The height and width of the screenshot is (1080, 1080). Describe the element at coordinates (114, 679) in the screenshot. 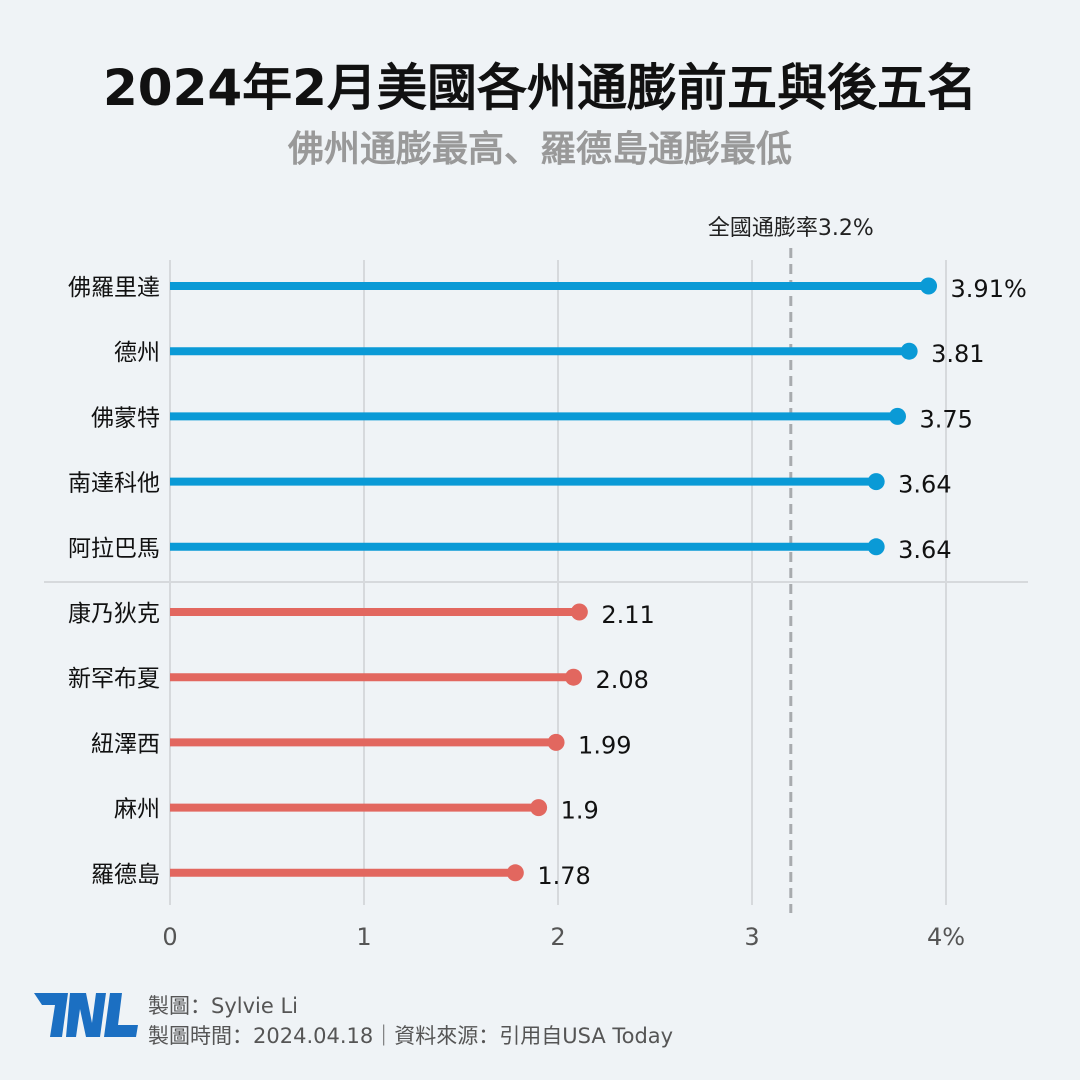

I see `category-label: 新罕布夏` at that location.